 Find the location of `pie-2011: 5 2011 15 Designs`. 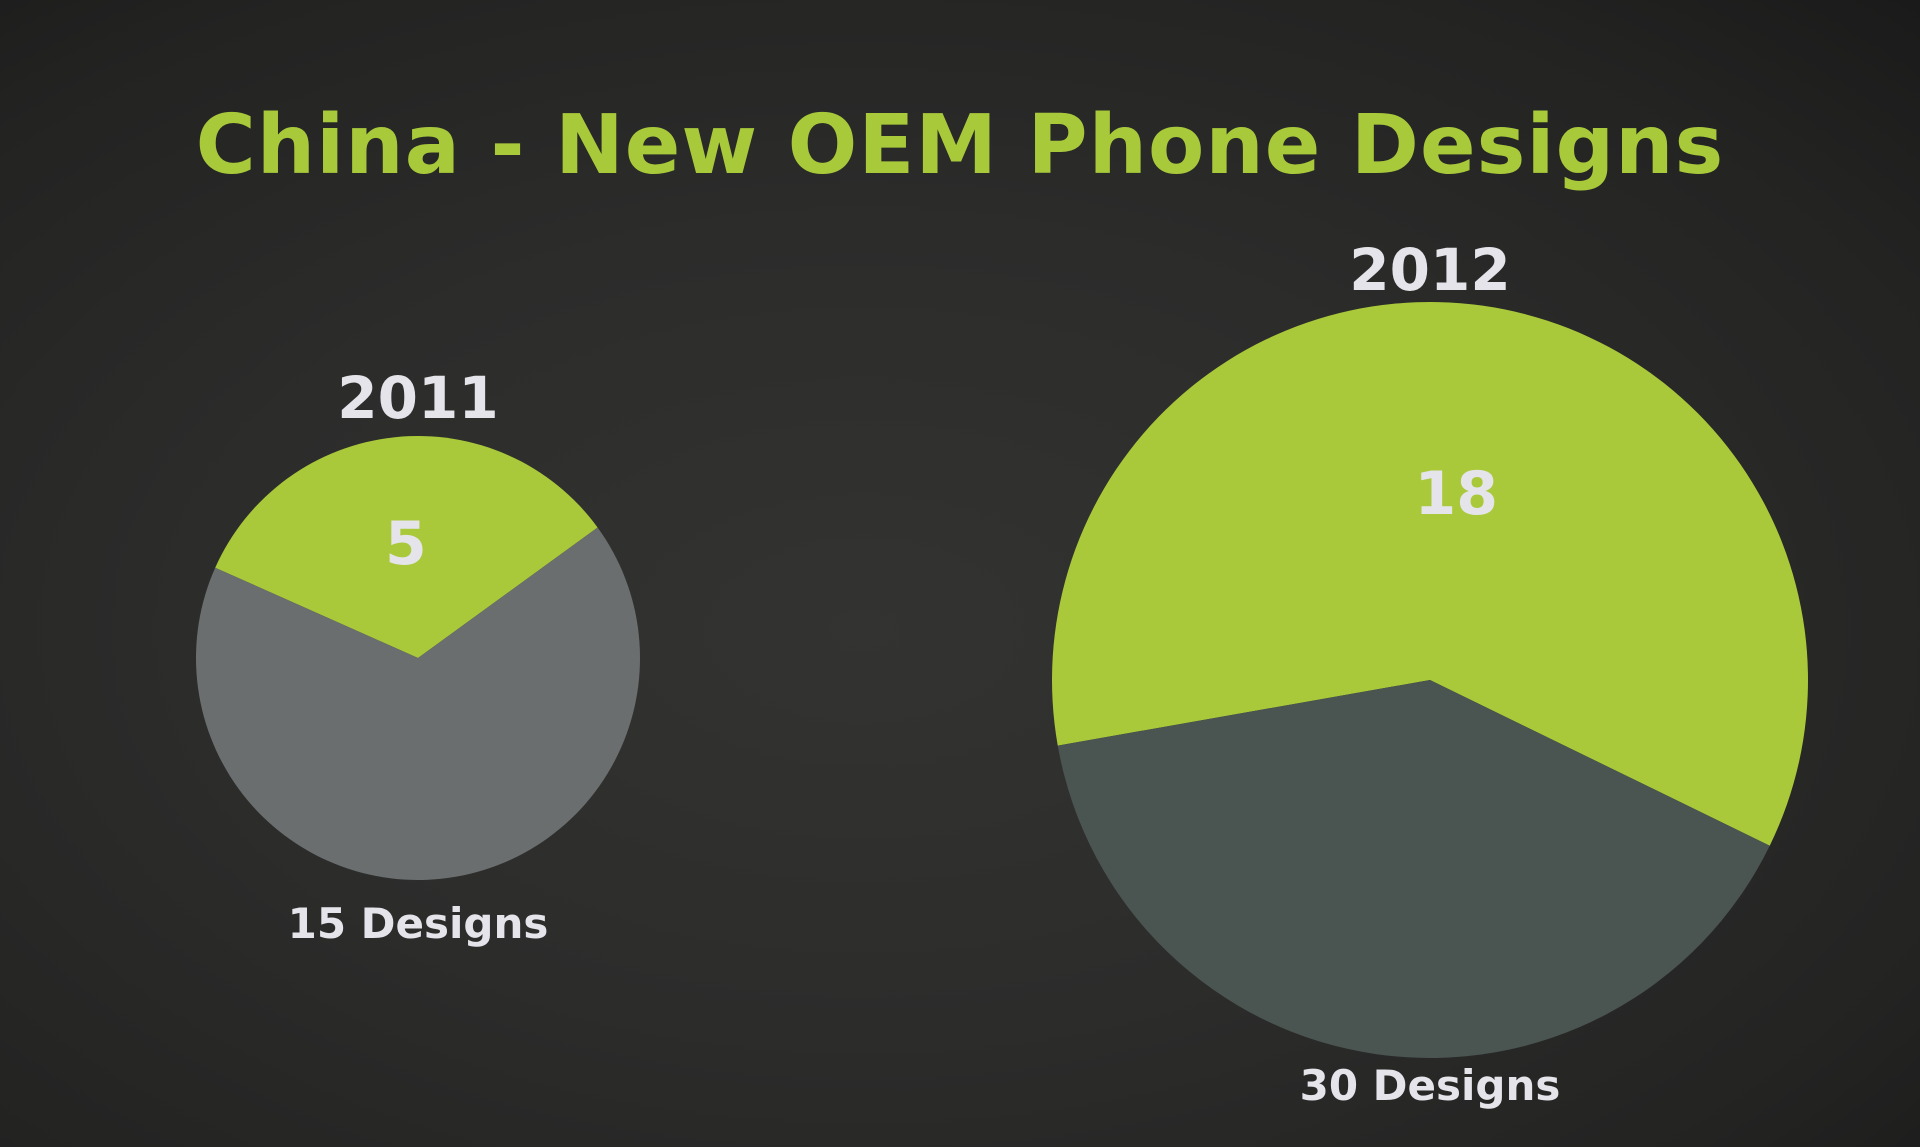

pie-2011: 5 2011 15 Designs is located at coordinates (417, 656).